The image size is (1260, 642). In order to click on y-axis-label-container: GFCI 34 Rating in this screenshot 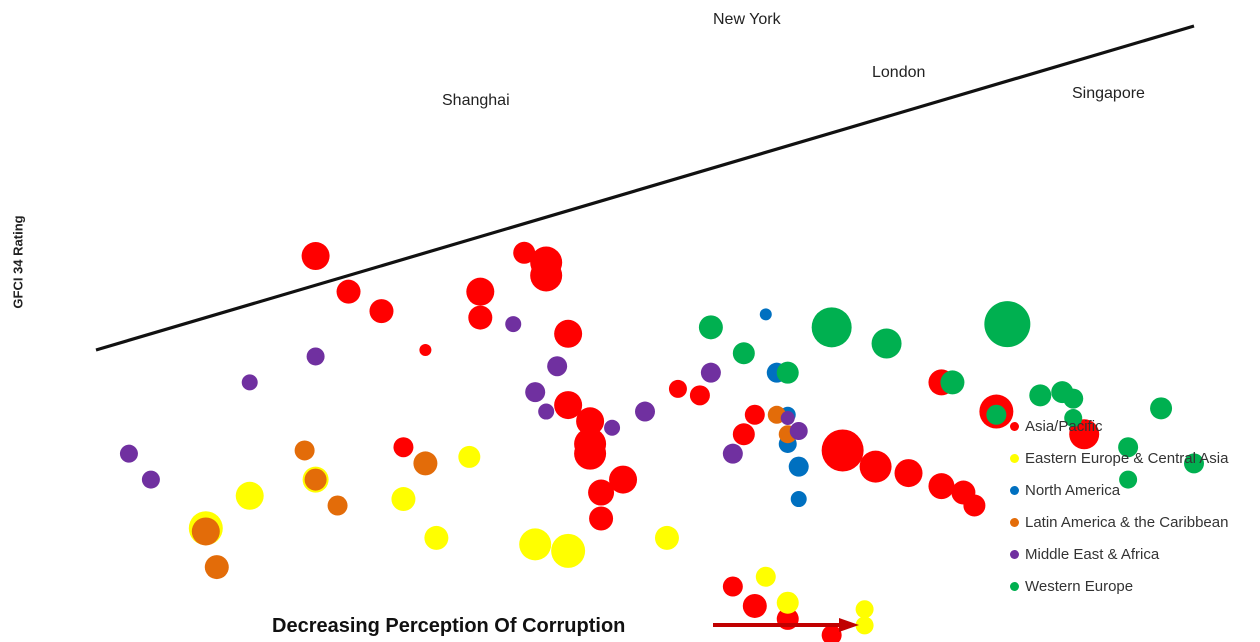, I will do `click(18, 321)`.